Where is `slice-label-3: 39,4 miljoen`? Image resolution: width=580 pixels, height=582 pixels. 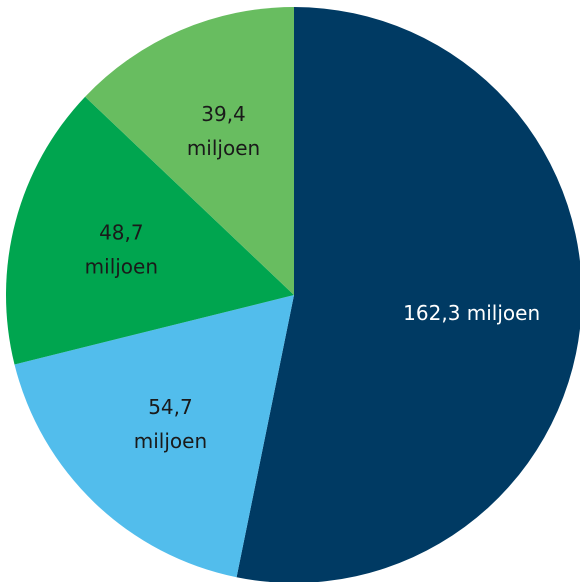
slice-label-3: 39,4 miljoen is located at coordinates (223, 131).